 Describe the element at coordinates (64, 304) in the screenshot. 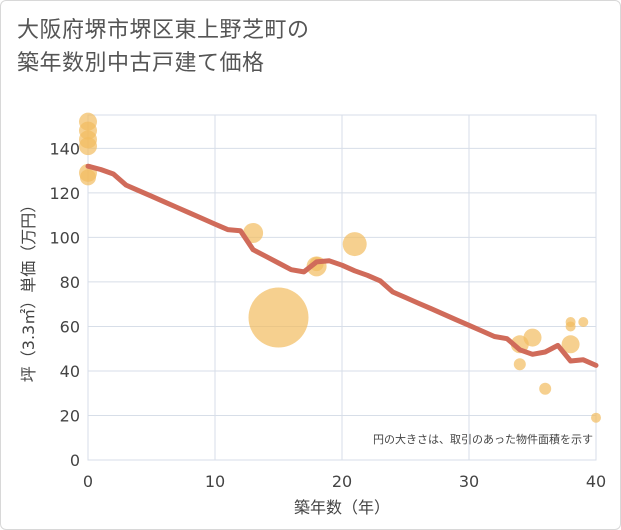

I see `y-tick-labels: 0 20 40 60 80 100 120 140` at that location.